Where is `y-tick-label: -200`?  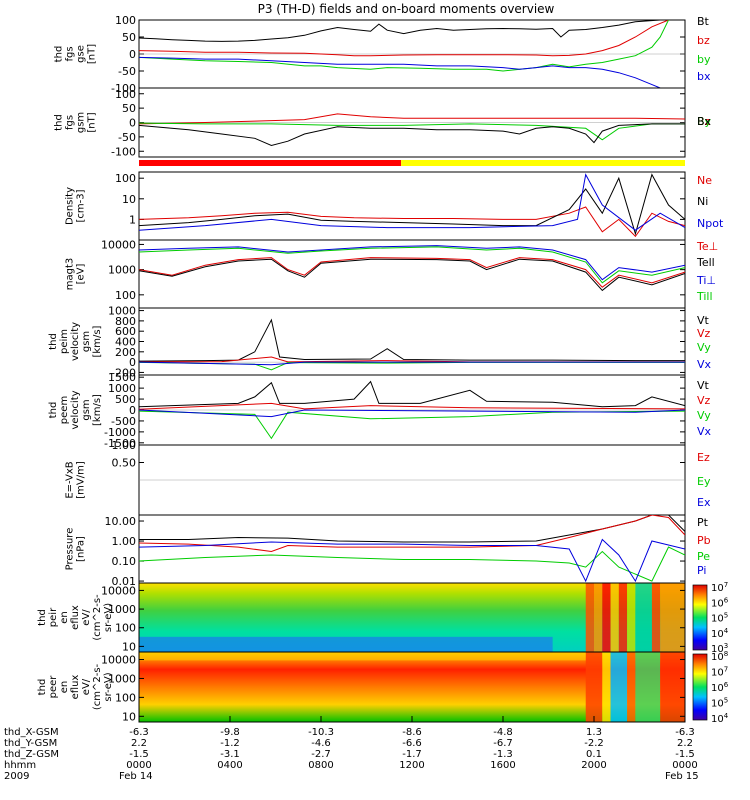 y-tick-label: -200 is located at coordinates (123, 372).